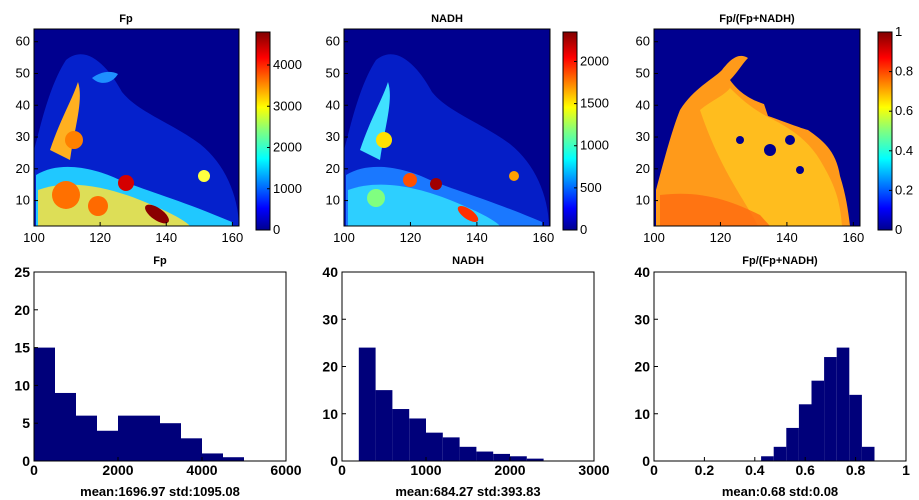  I want to click on histogram-nadh-title: NADH, so click(468, 261).